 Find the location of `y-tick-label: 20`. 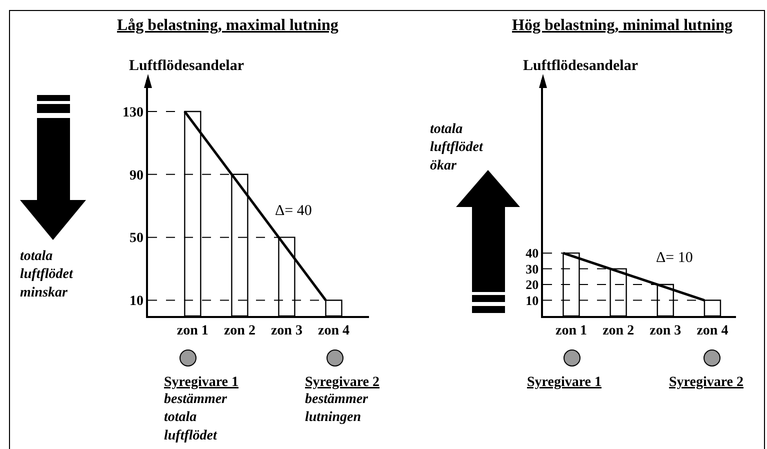

y-tick-label: 20 is located at coordinates (532, 284).